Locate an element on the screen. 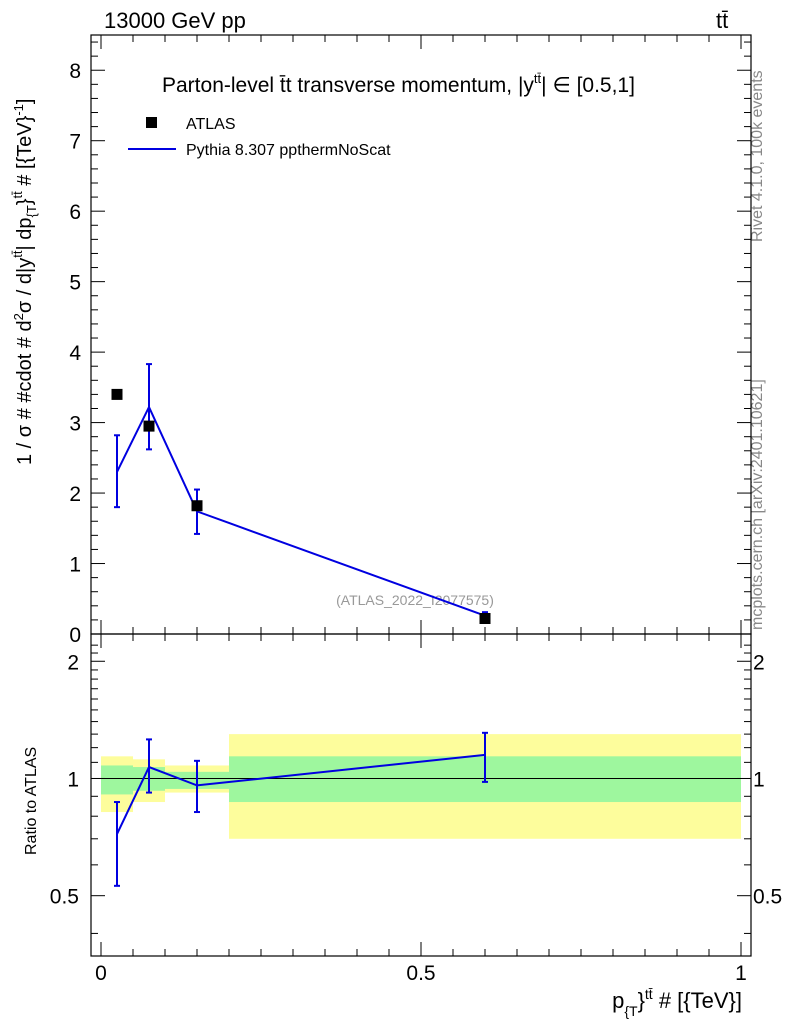  ylabel-mid2: | dp is located at coordinates (25, 234).